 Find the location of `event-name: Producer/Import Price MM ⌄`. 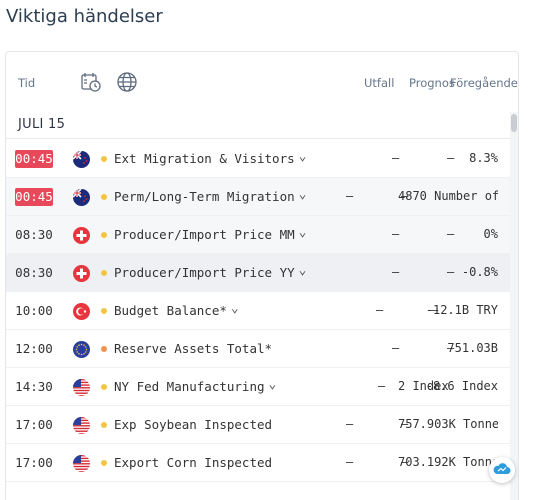

event-name: Producer/Import Price MM ⌄ is located at coordinates (210, 234).